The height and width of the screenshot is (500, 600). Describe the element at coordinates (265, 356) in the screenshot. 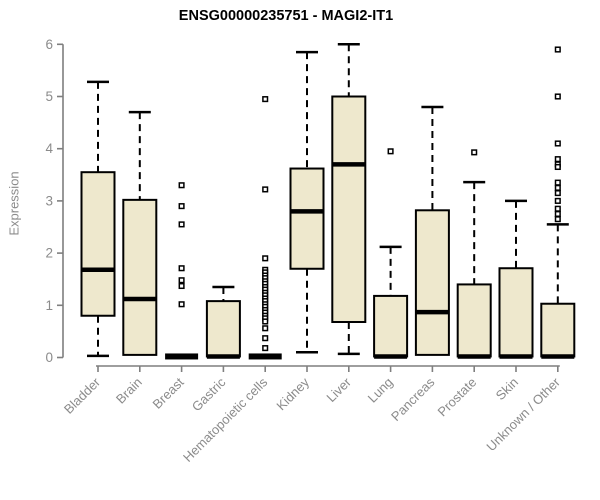

I see `flat-box-hematopoietic-cells` at that location.